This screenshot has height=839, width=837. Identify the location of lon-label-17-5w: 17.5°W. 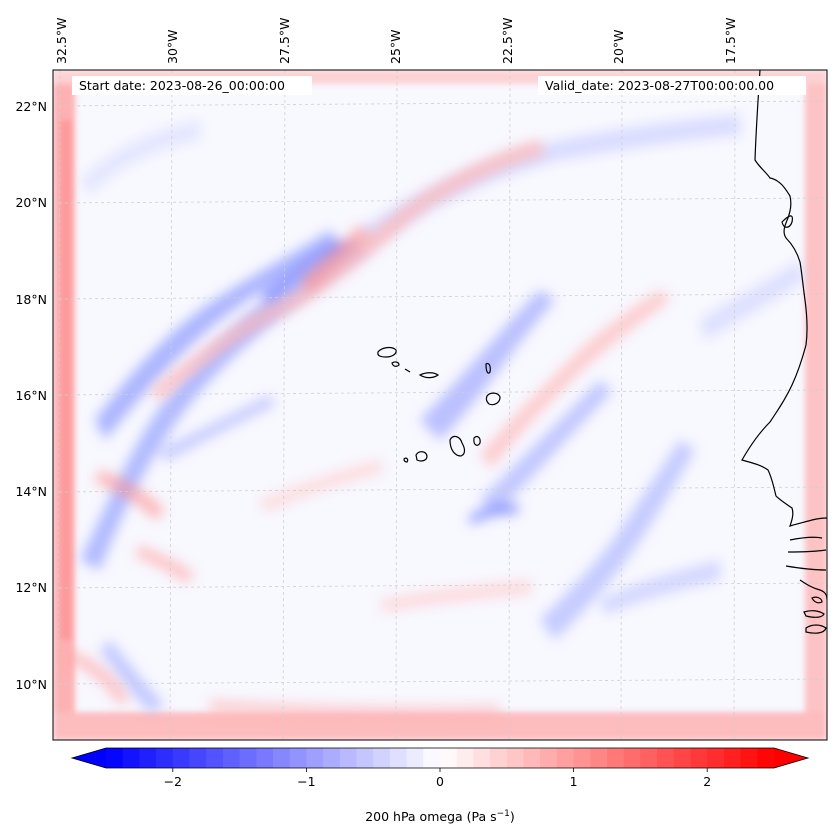
(730, 41).